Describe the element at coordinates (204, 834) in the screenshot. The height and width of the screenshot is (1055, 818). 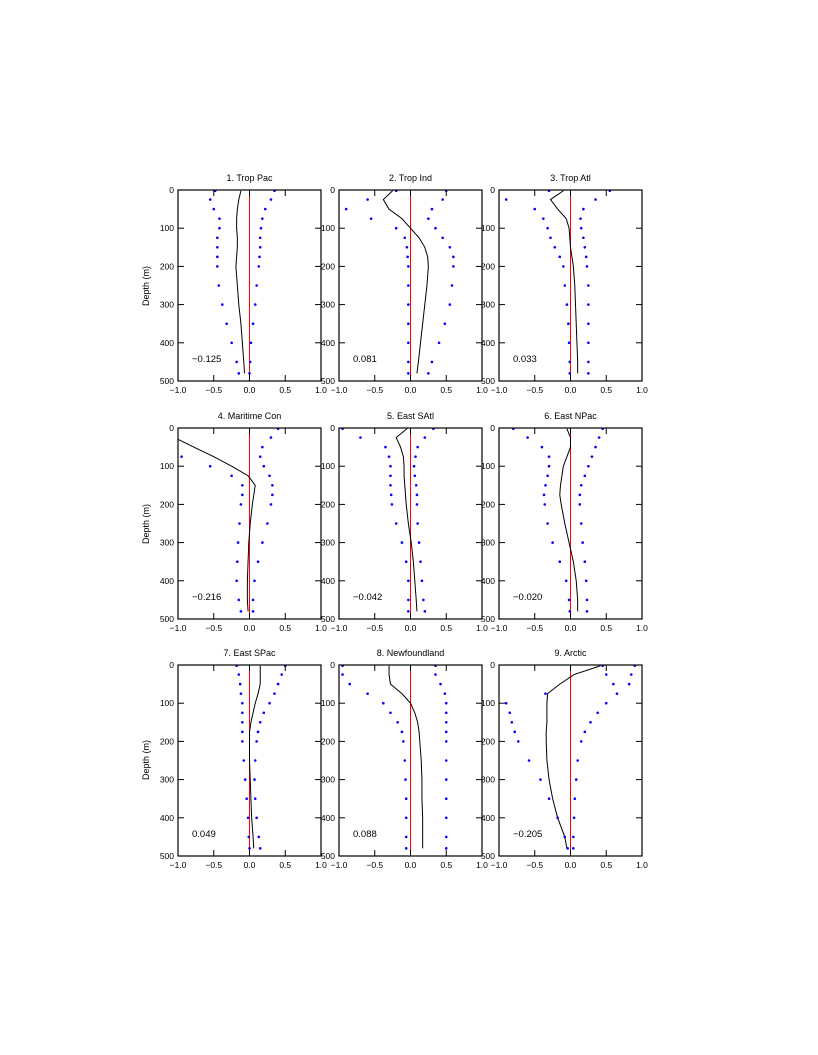
I see `panel-annotation: 0.049` at that location.